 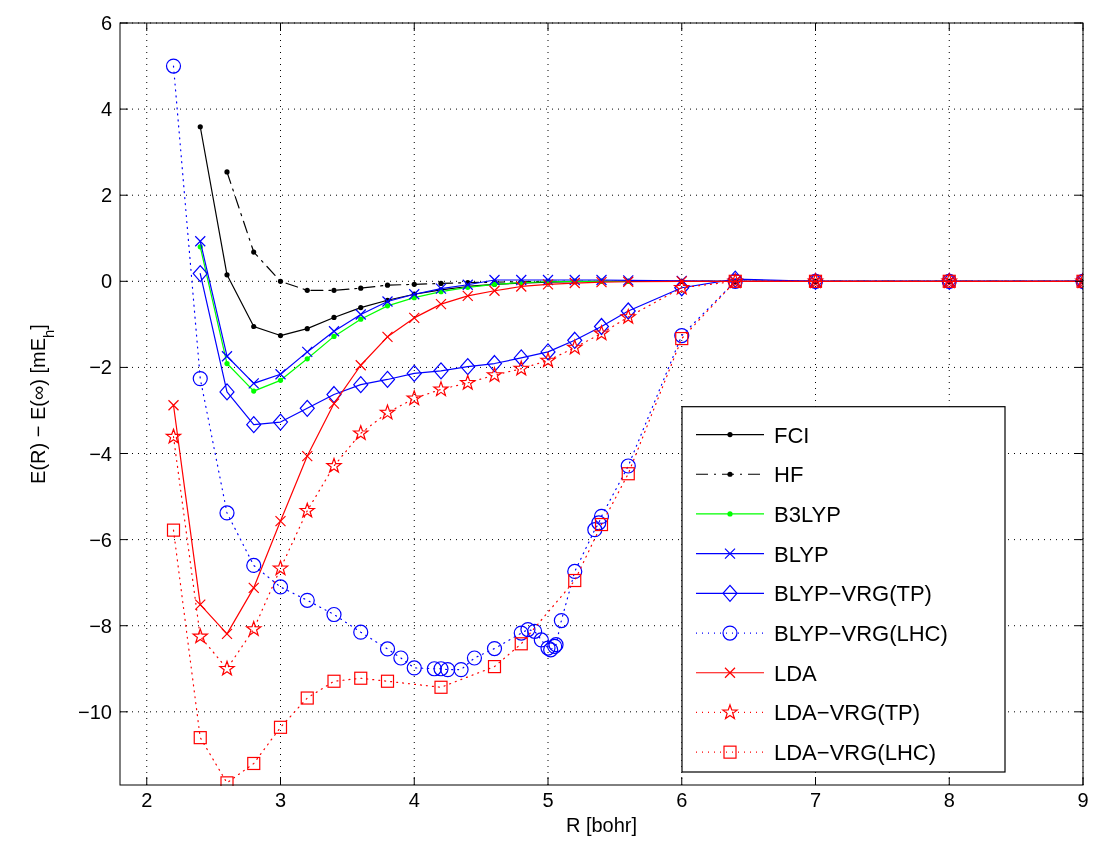 What do you see at coordinates (789, 475) in the screenshot?
I see `legend-label: HF` at bounding box center [789, 475].